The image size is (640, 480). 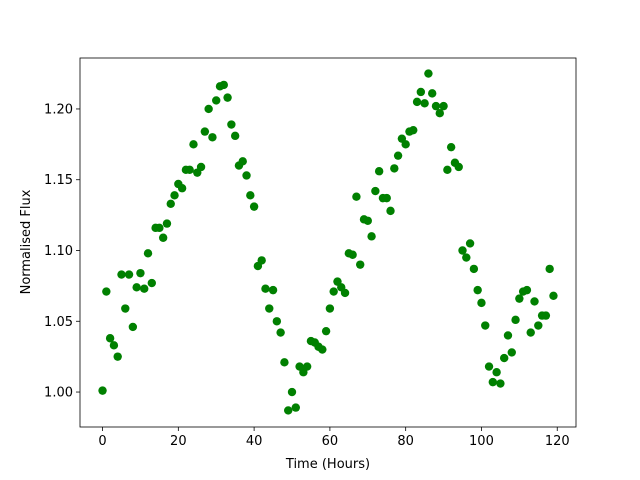 What do you see at coordinates (327, 464) in the screenshot?
I see `x-axis-label: Time (Hours)` at bounding box center [327, 464].